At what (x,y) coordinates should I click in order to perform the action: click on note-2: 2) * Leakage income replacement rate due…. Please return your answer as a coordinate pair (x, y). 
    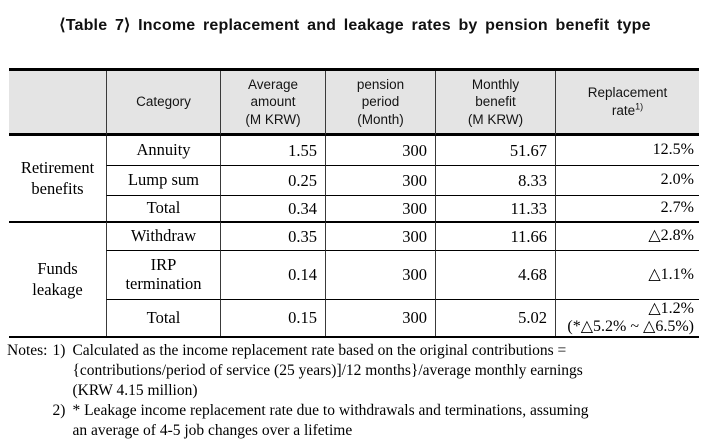
    Looking at the image, I should click on (378, 421).